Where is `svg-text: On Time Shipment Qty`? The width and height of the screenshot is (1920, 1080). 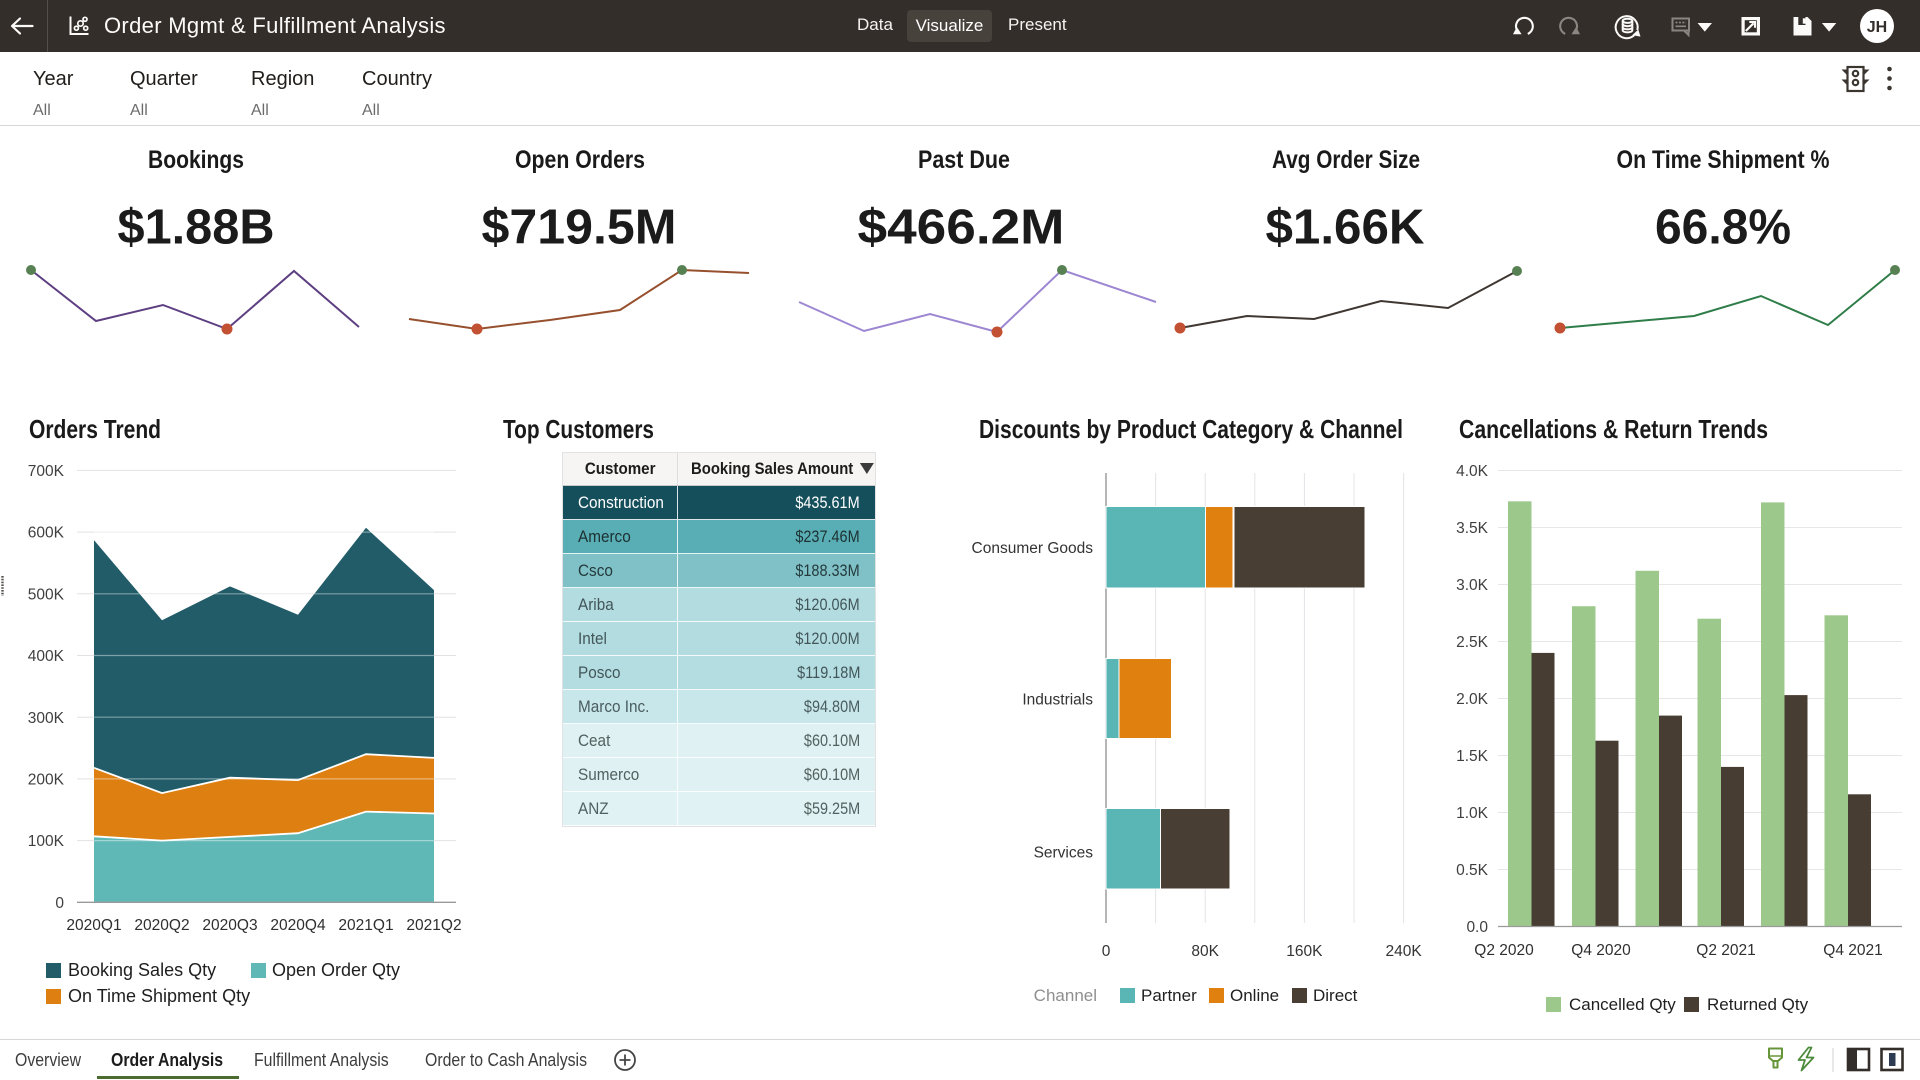 svg-text: On Time Shipment Qty is located at coordinates (159, 996).